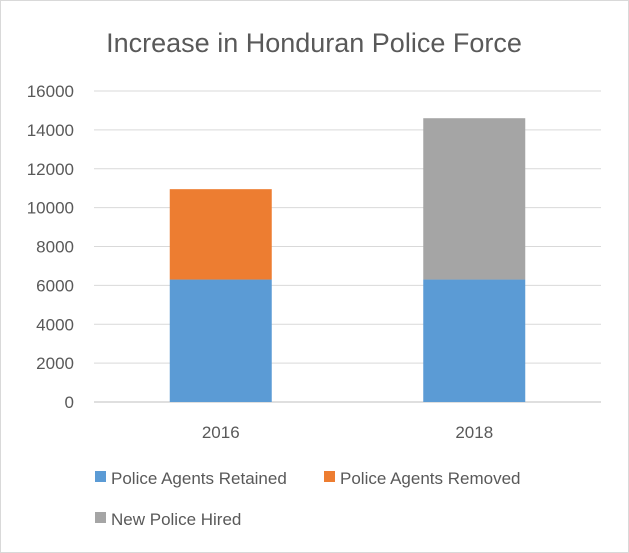  What do you see at coordinates (100, 476) in the screenshot?
I see `legend-swatch-retained` at bounding box center [100, 476].